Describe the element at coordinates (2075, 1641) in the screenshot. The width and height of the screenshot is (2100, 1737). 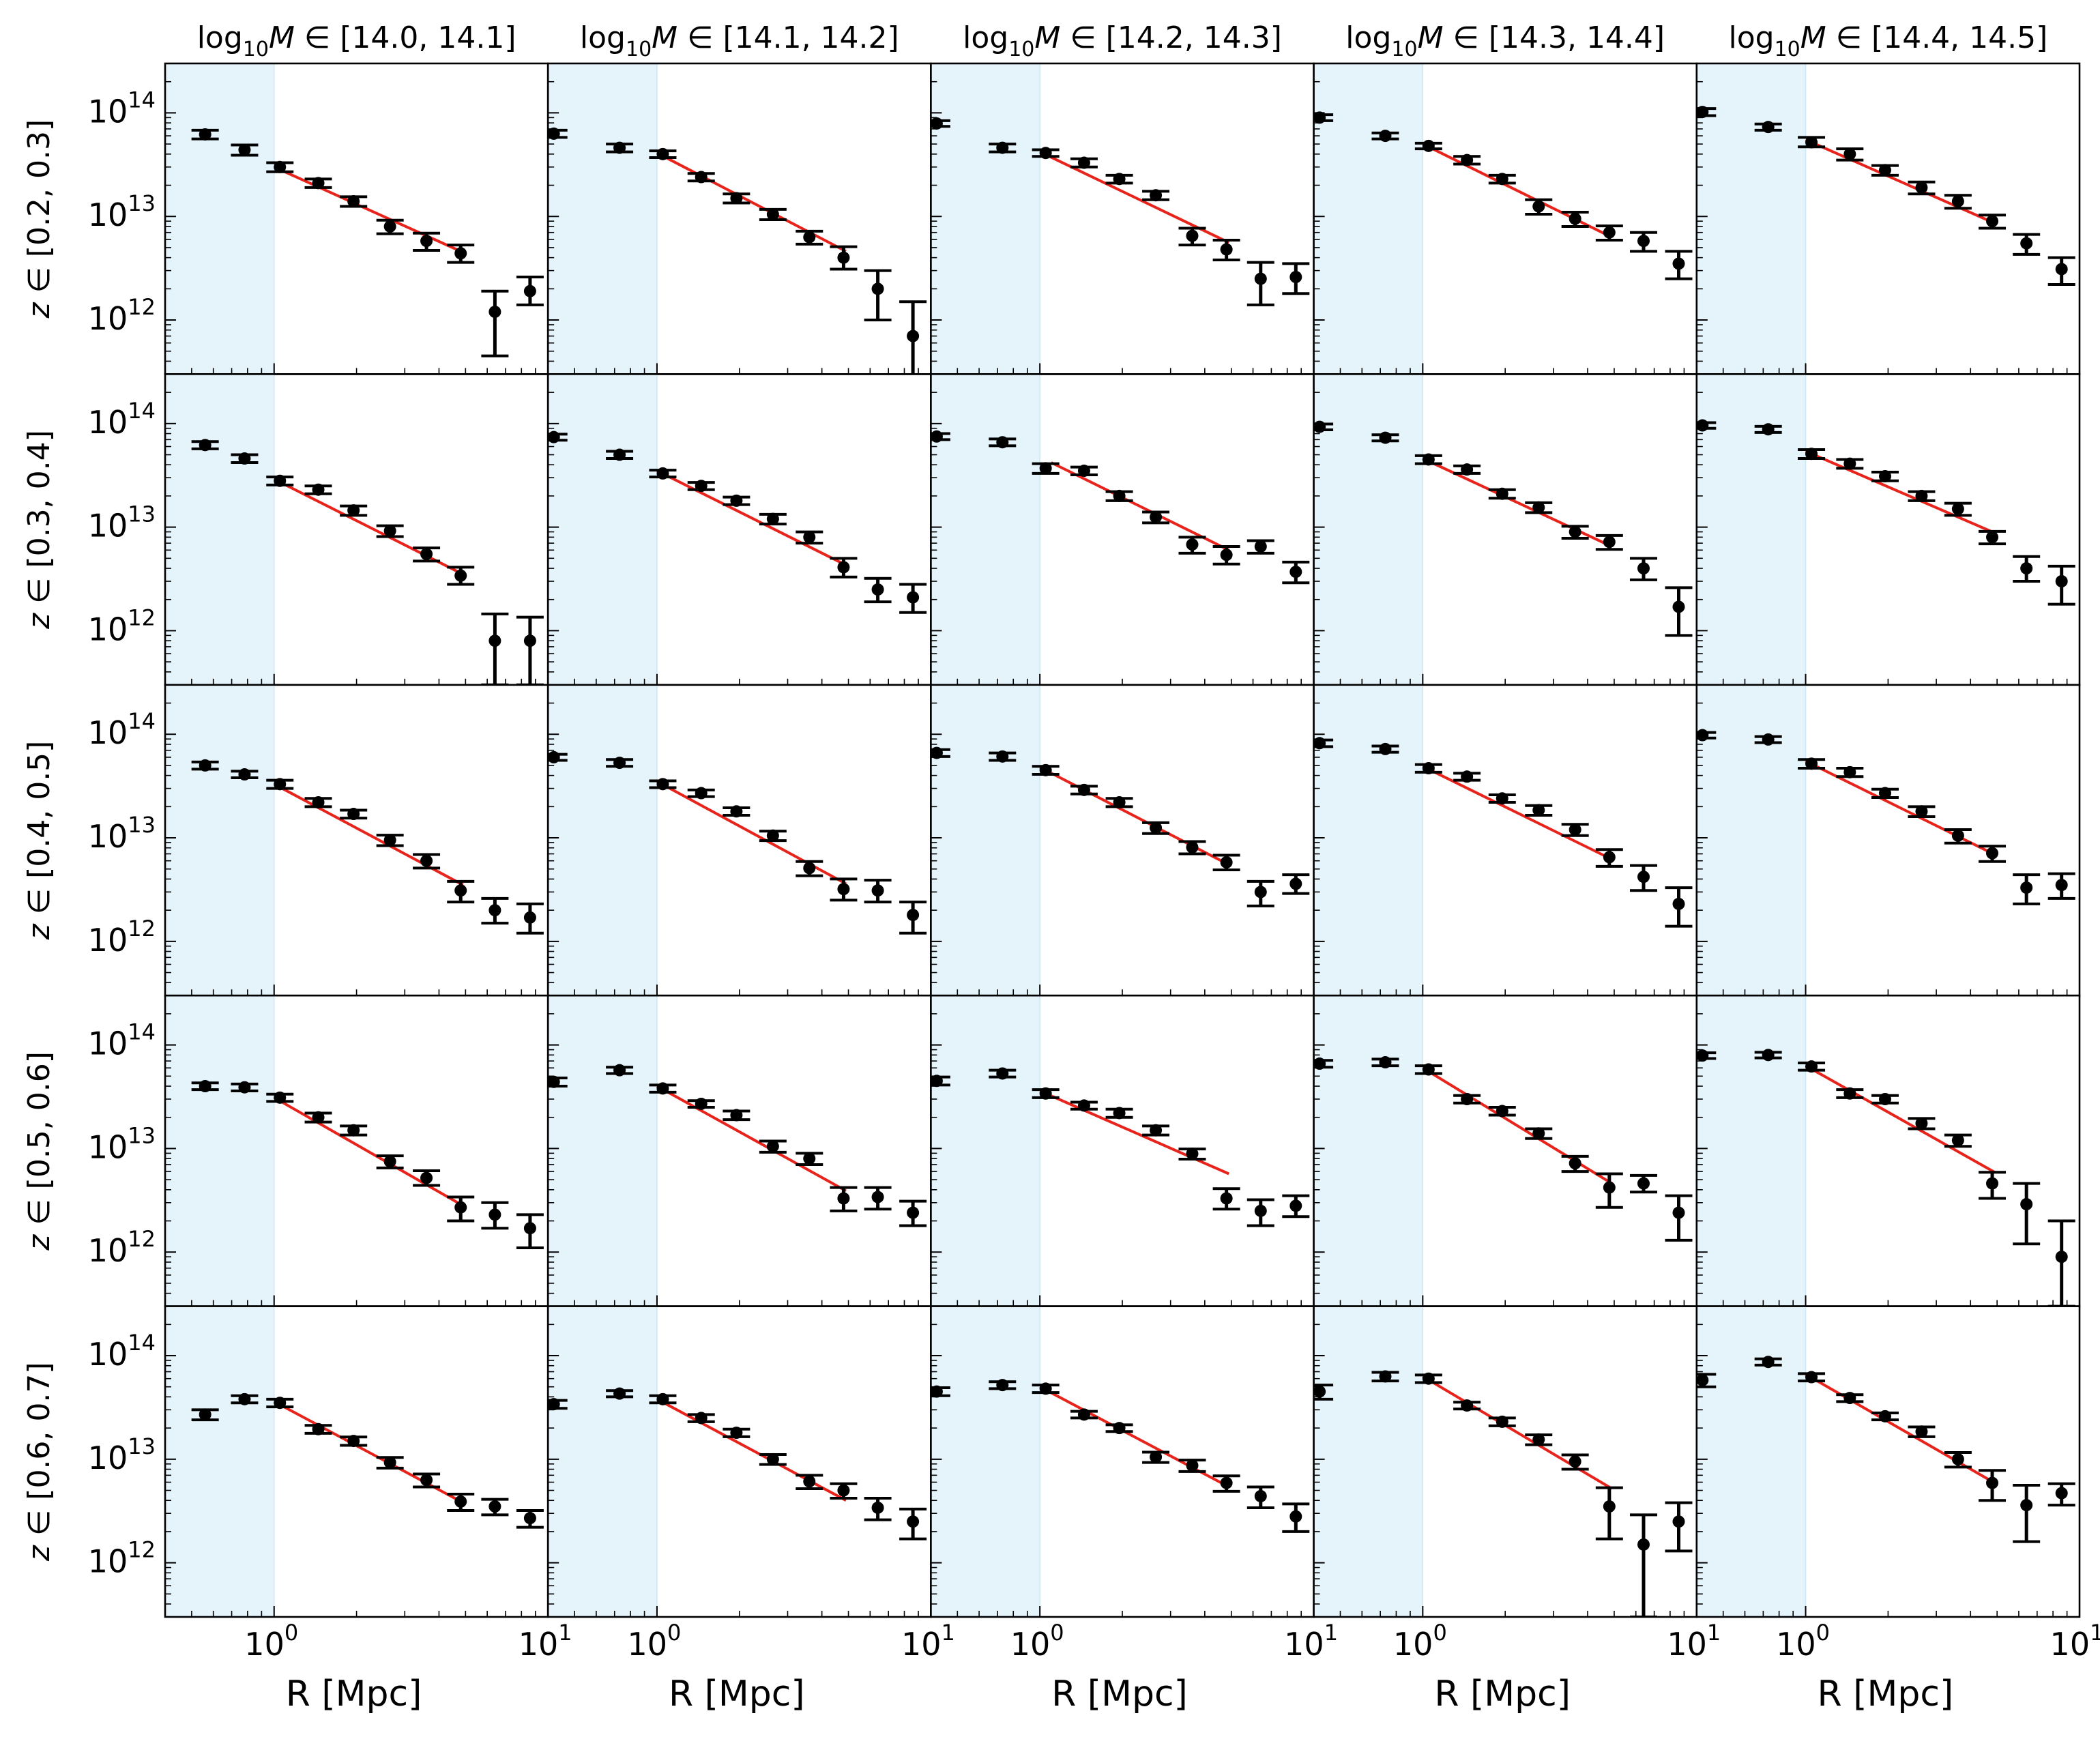
I see `x-tick-label: 10¹` at that location.